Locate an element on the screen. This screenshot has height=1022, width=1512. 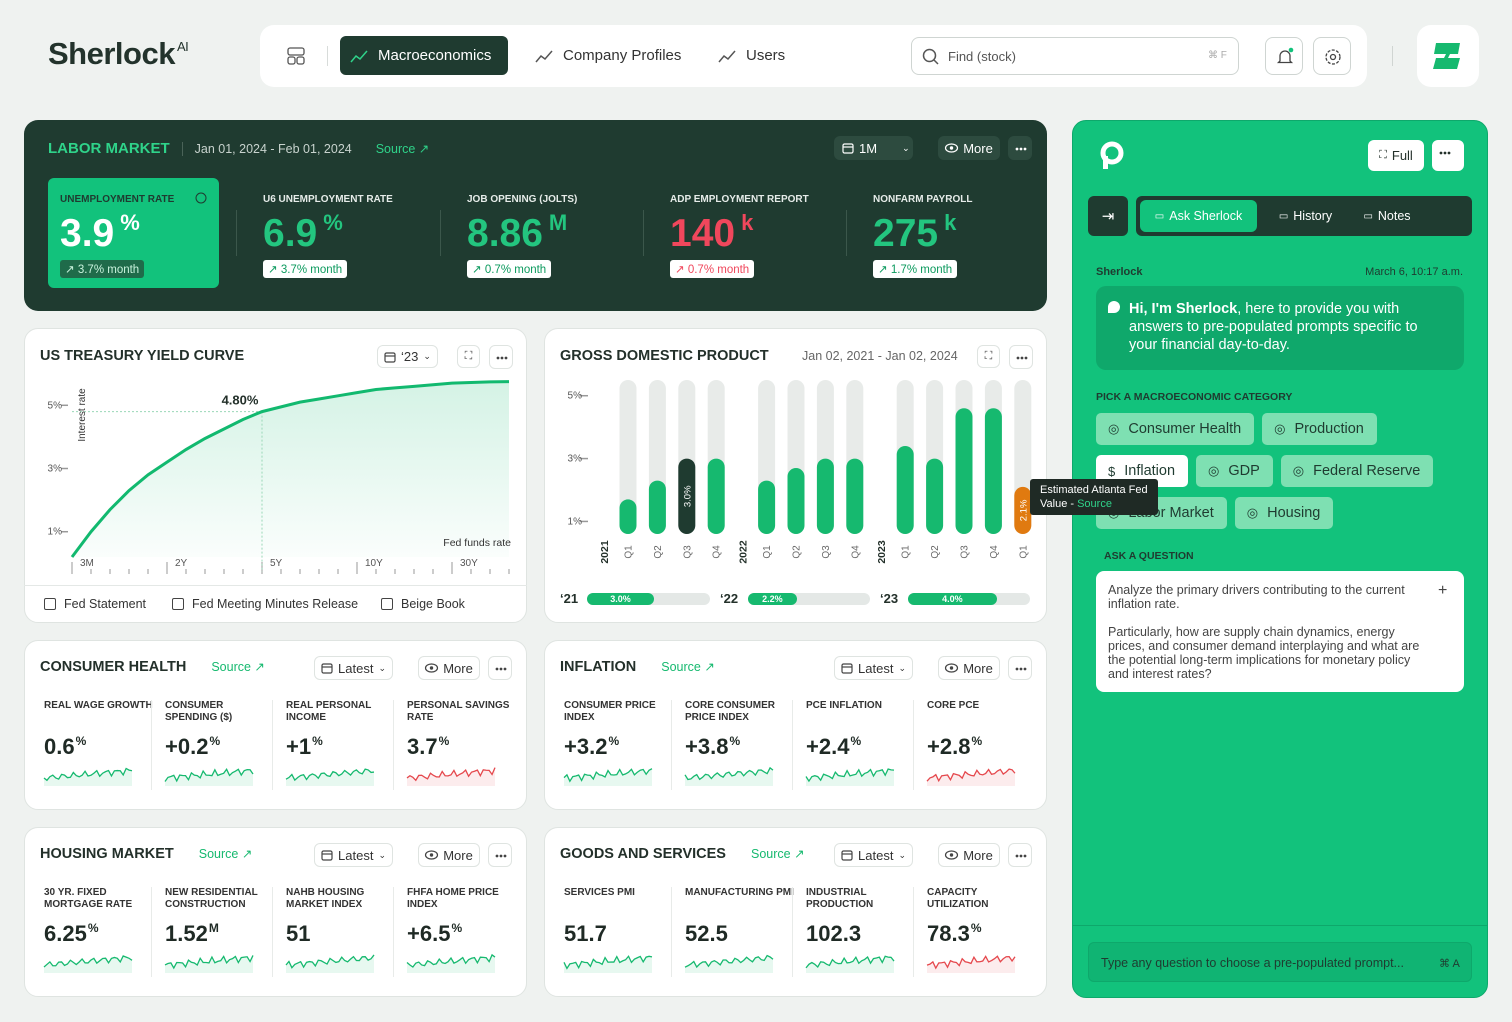
metric-label: MANUFACTURING PMI is located at coordinates (739, 892).